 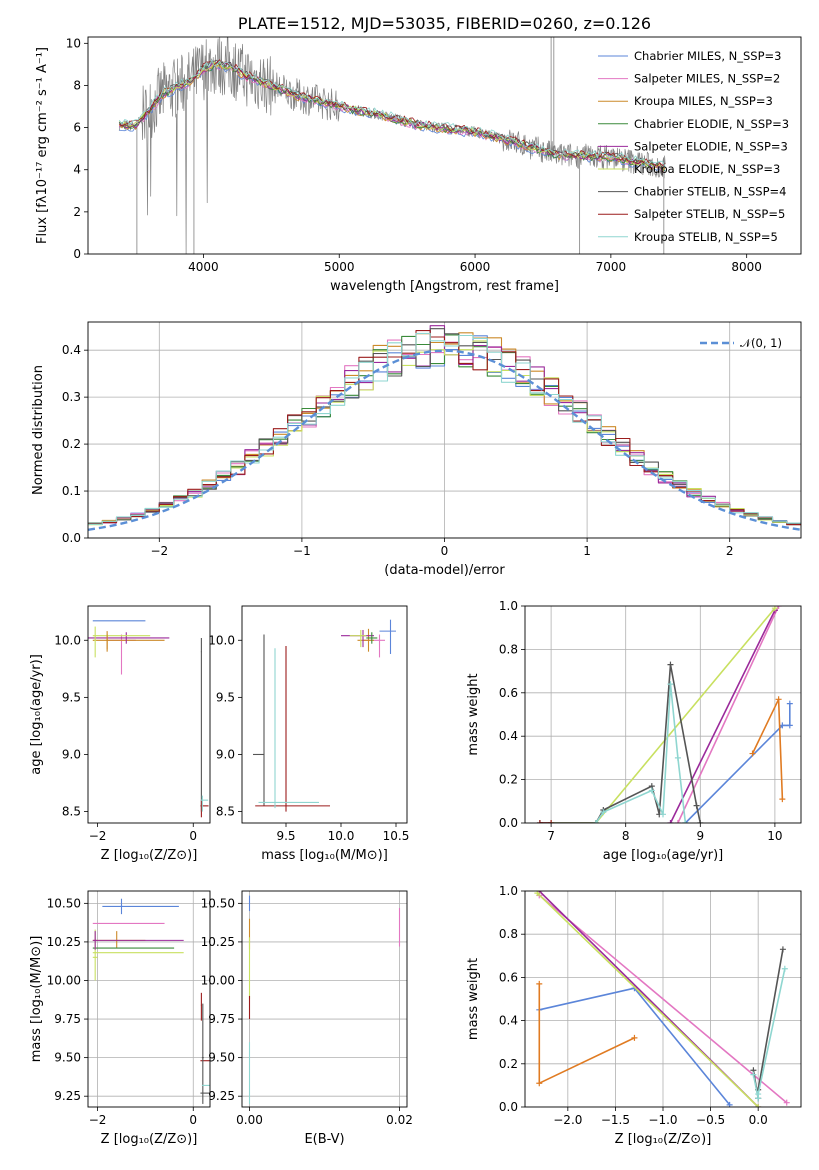 I want to click on legend-entry: Kroupa ELODIE, N_SSP=3, so click(x=707, y=169).